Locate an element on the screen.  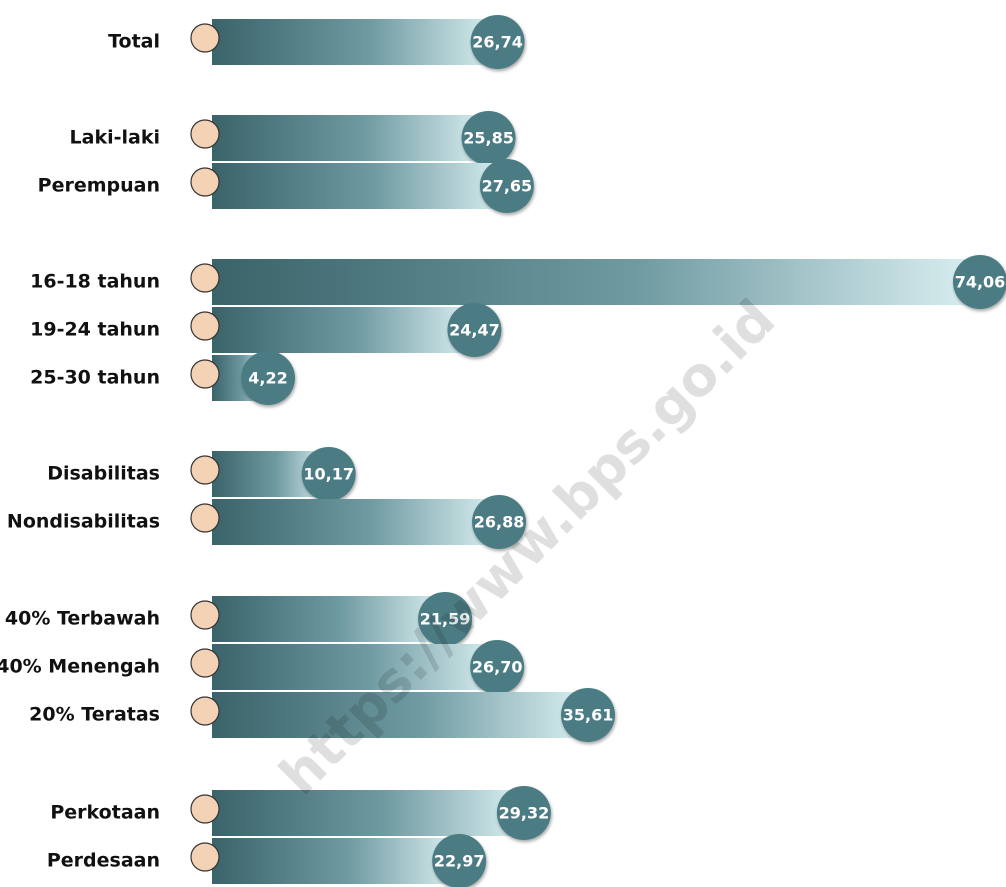
value-label: 4,22 is located at coordinates (267, 378).